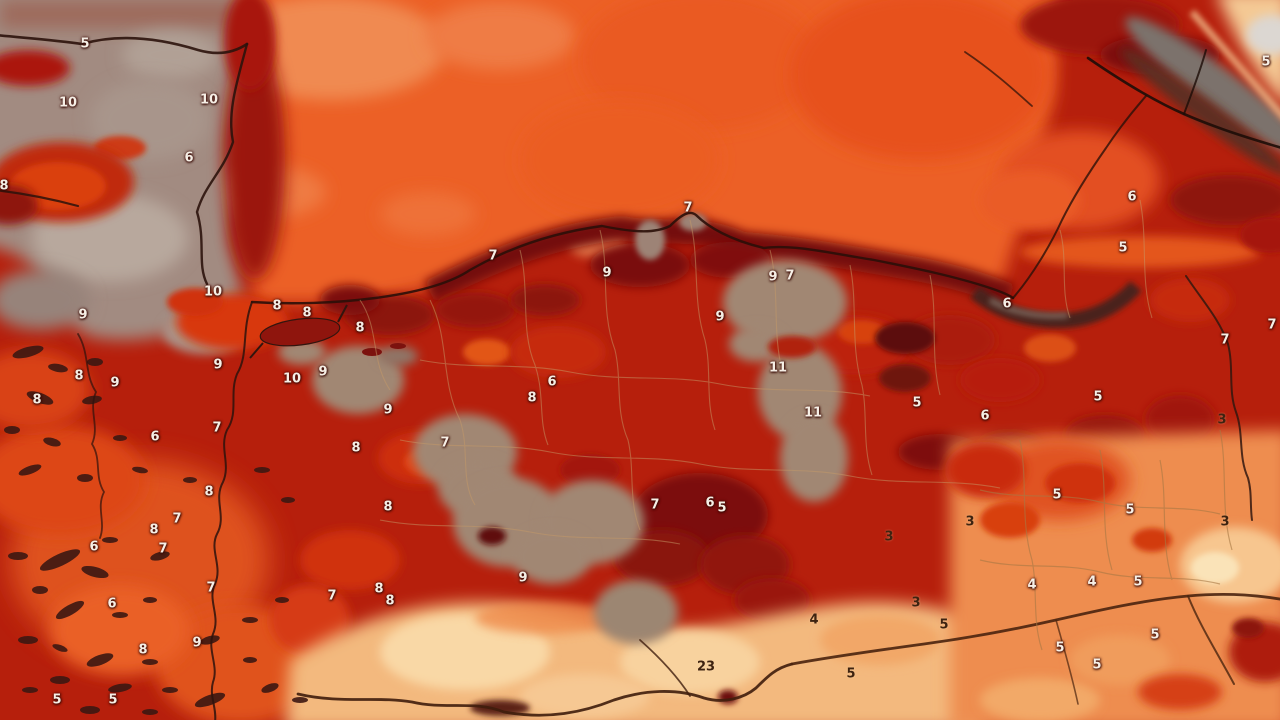 This screenshot has height=720, width=1280. Describe the element at coordinates (156, 530) in the screenshot. I see `aegean-islands-layer` at that location.